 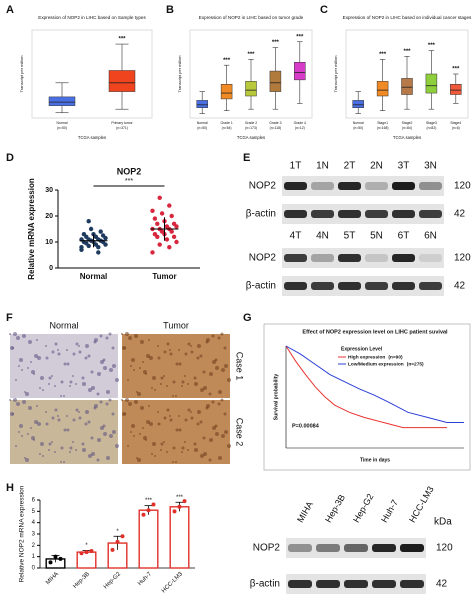 What do you see at coordinates (267, 548) in the screenshot?
I see `row-label: NOP2` at bounding box center [267, 548].